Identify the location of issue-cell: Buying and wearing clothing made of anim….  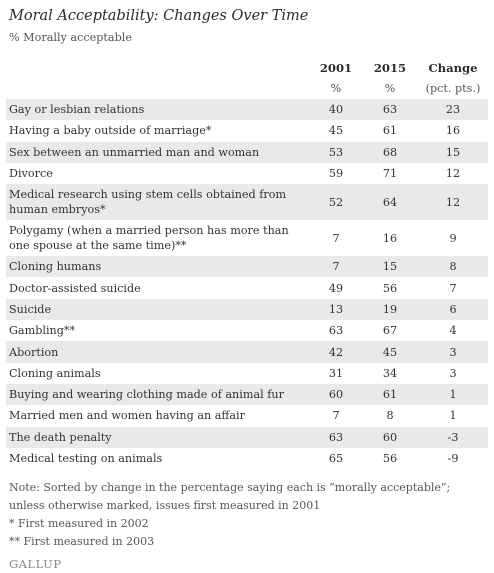
(158, 394).